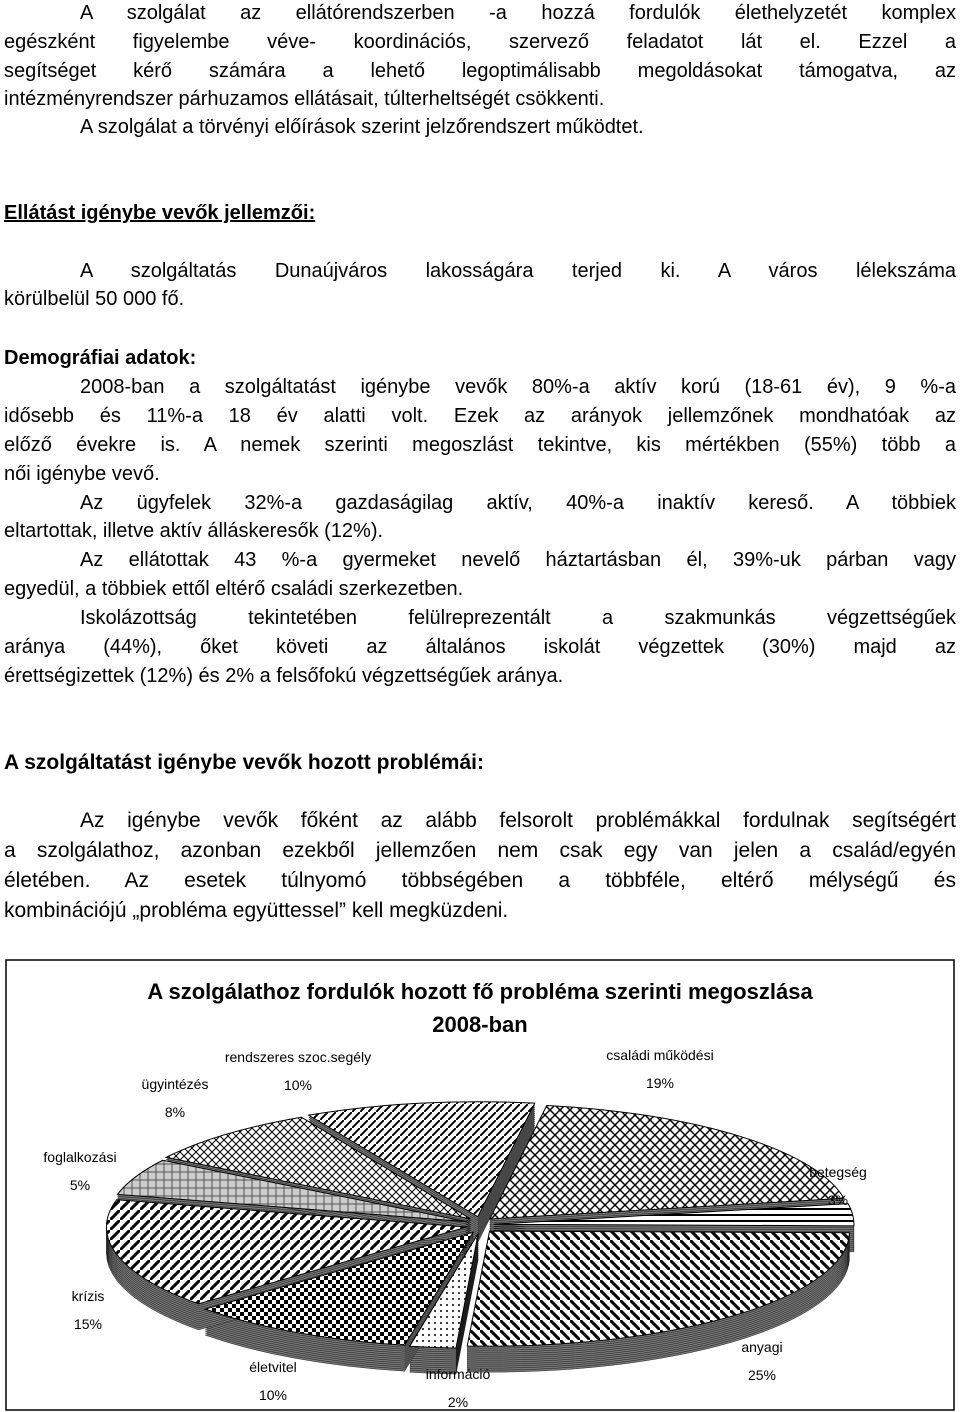 The image size is (960, 1412). Describe the element at coordinates (298, 1057) in the screenshot. I see `slice-label: rendszeres szoc.segély` at that location.